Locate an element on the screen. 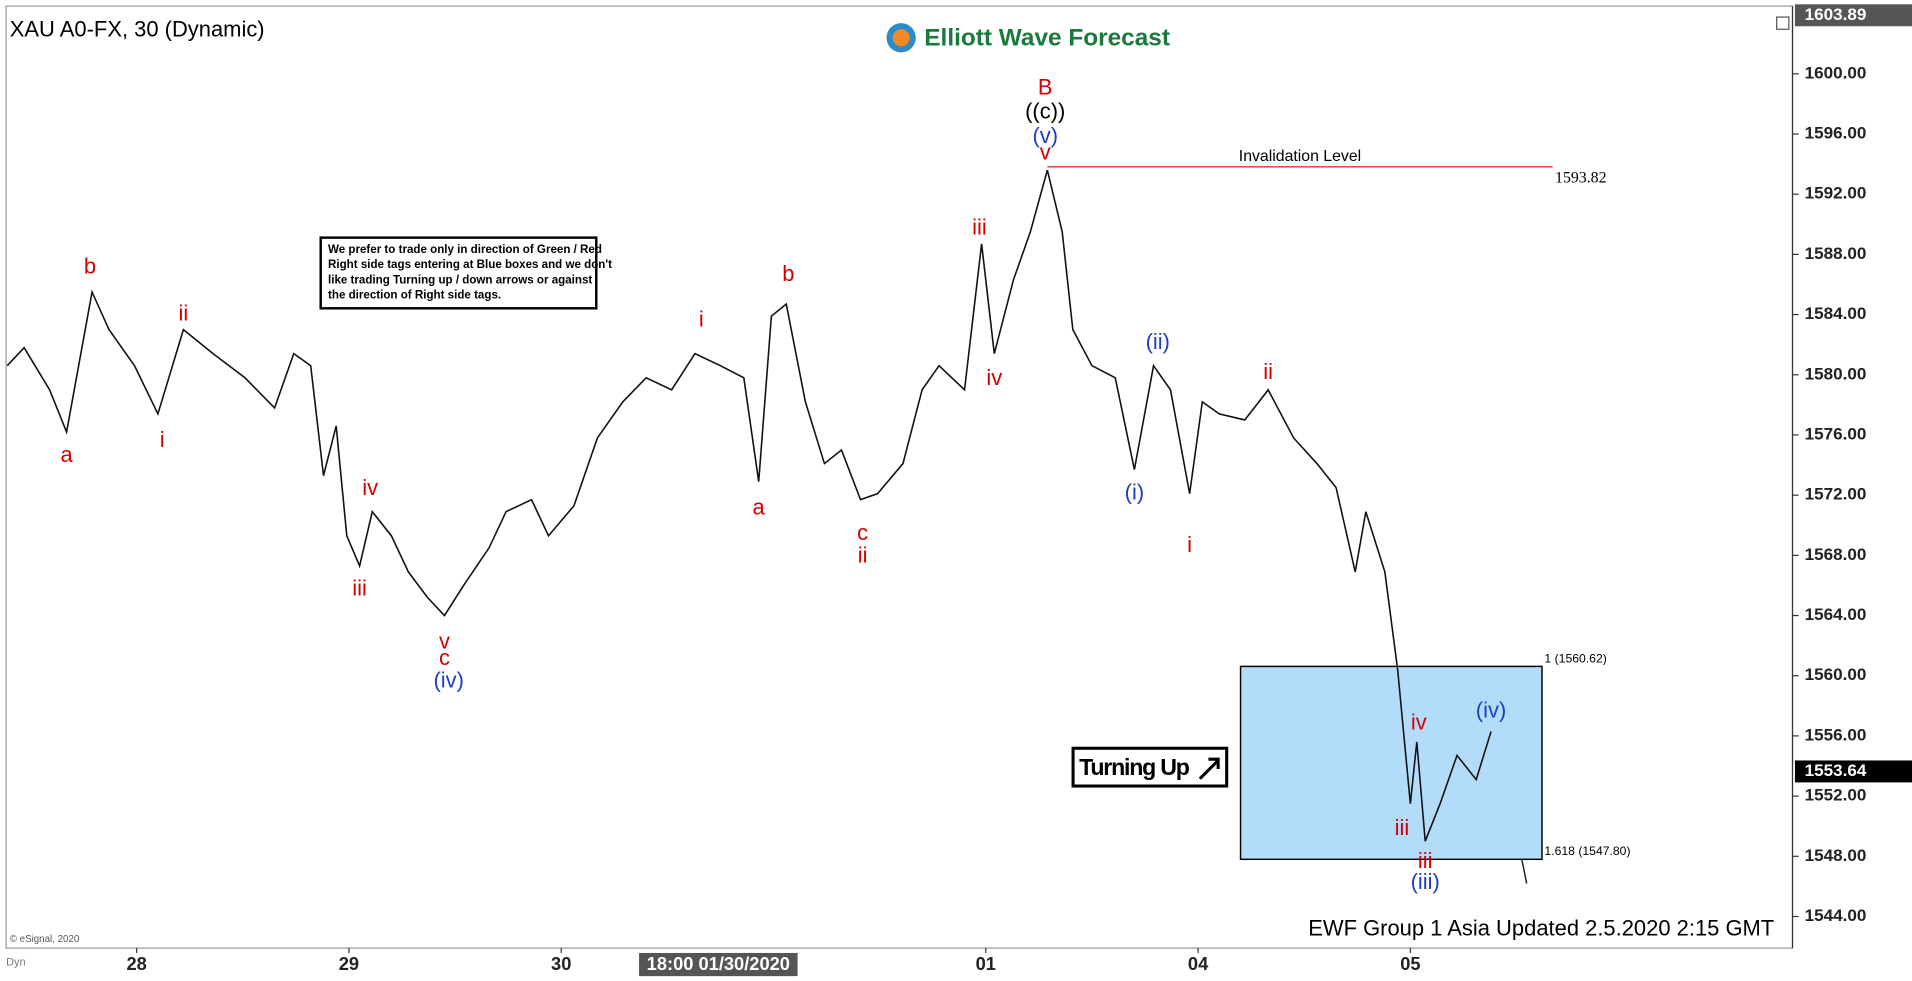 The width and height of the screenshot is (1912, 981). x-tick-label: 28 is located at coordinates (136, 963).